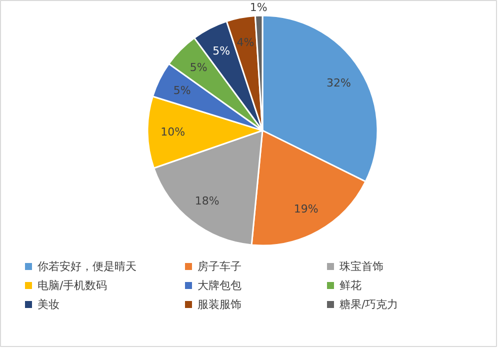 This screenshot has height=349, width=499. What do you see at coordinates (259, 7) in the screenshot?
I see `data-label: 1%` at bounding box center [259, 7].